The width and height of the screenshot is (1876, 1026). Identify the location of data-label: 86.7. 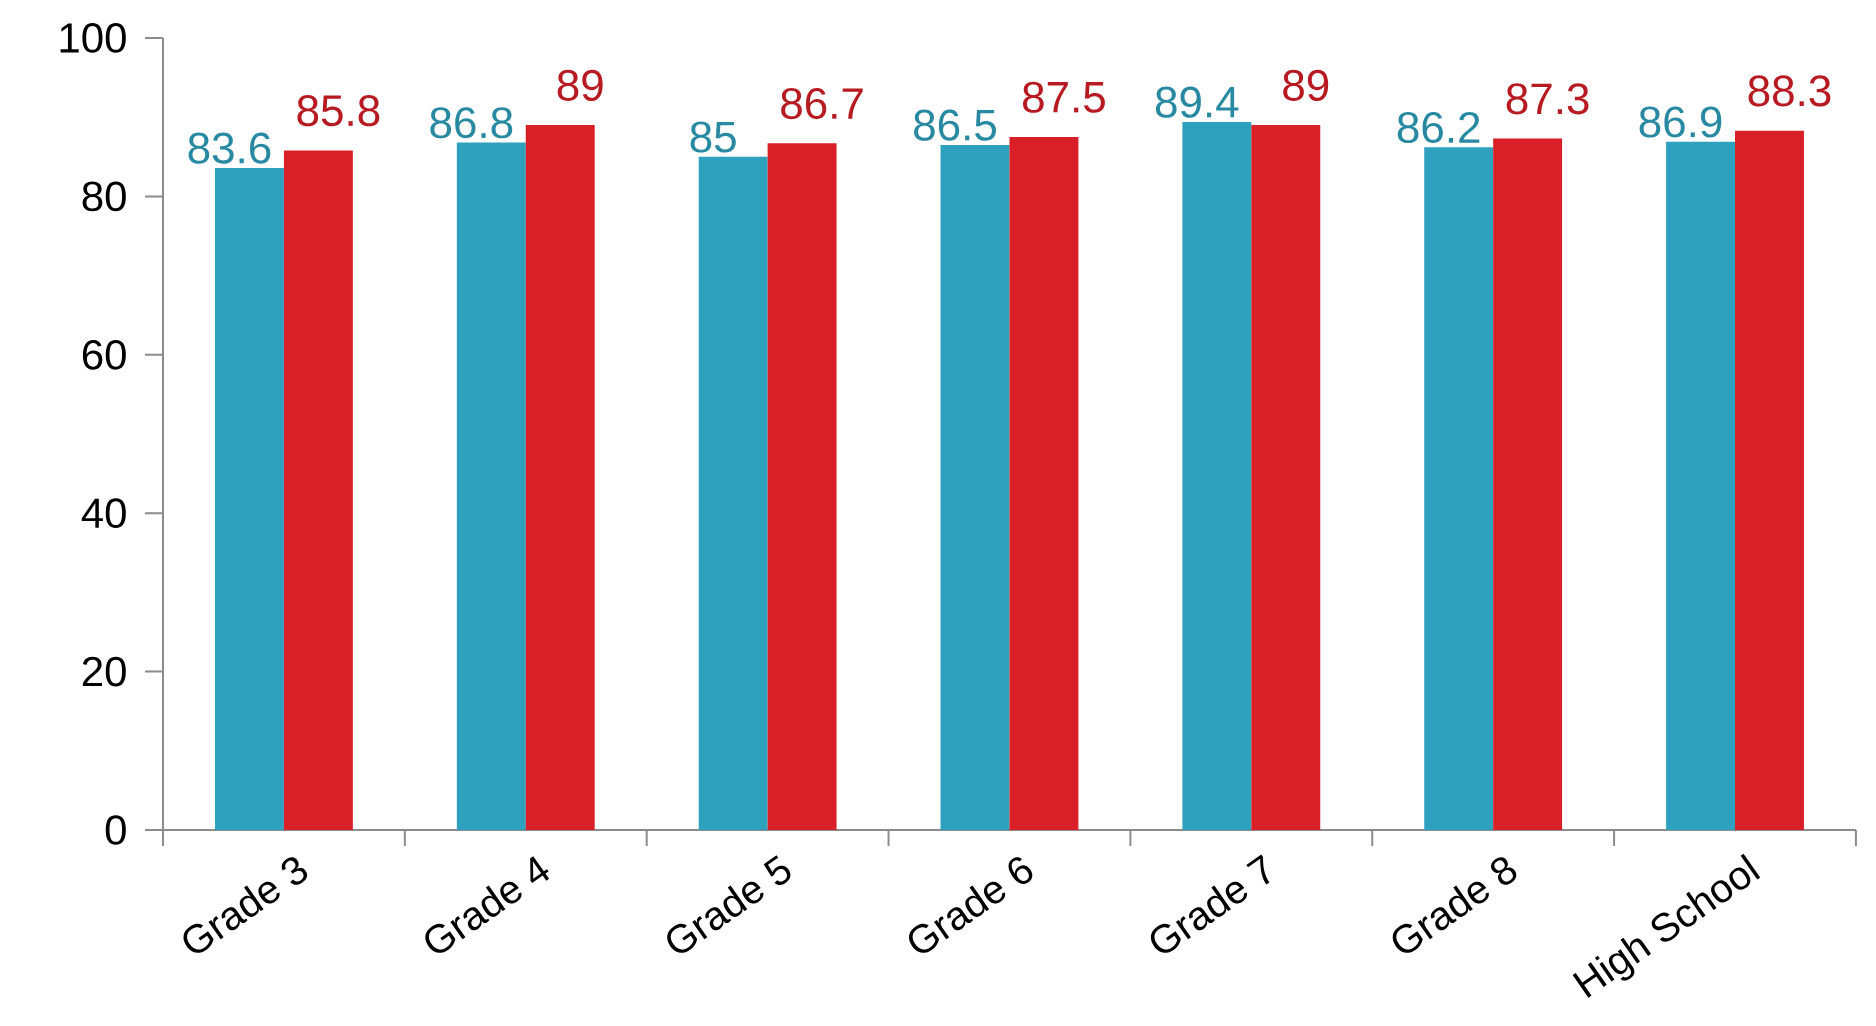
(822, 103).